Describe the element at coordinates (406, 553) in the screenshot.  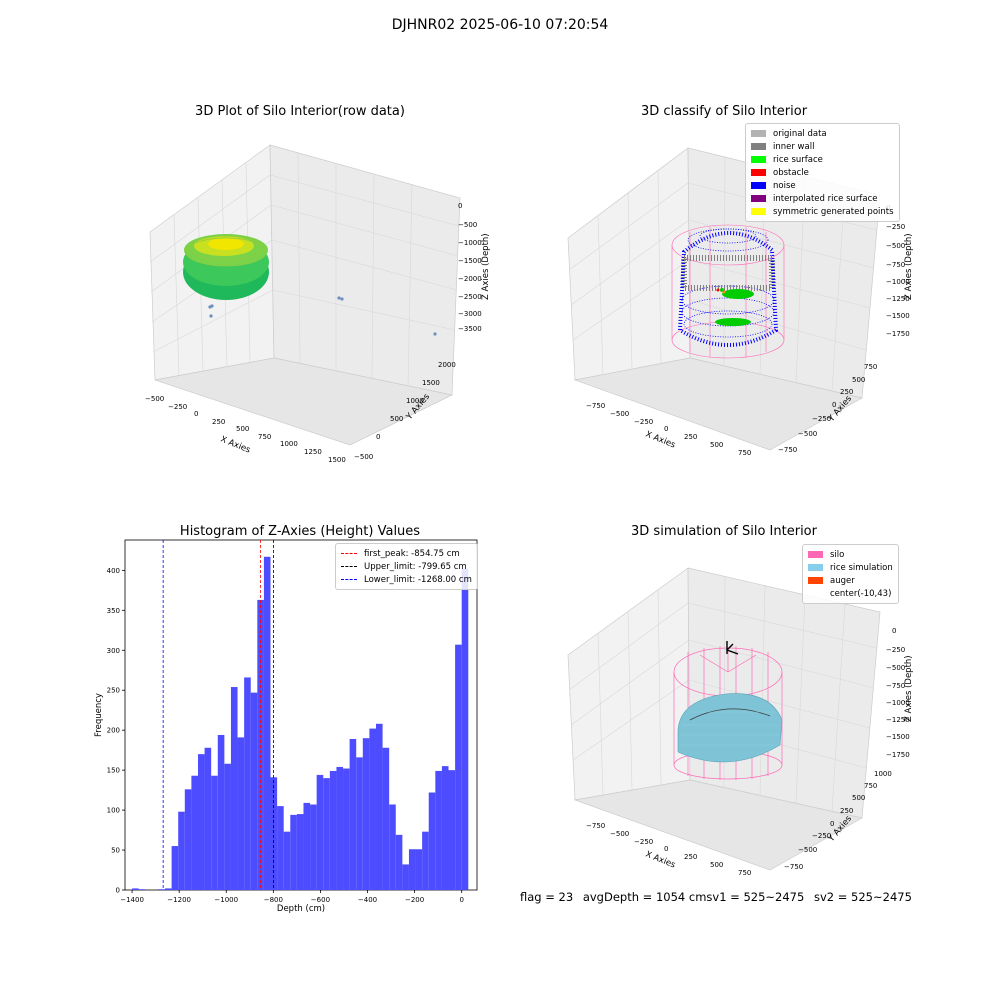
I see `legend-item-first-peak: first_peak: -854.75 cm` at that location.